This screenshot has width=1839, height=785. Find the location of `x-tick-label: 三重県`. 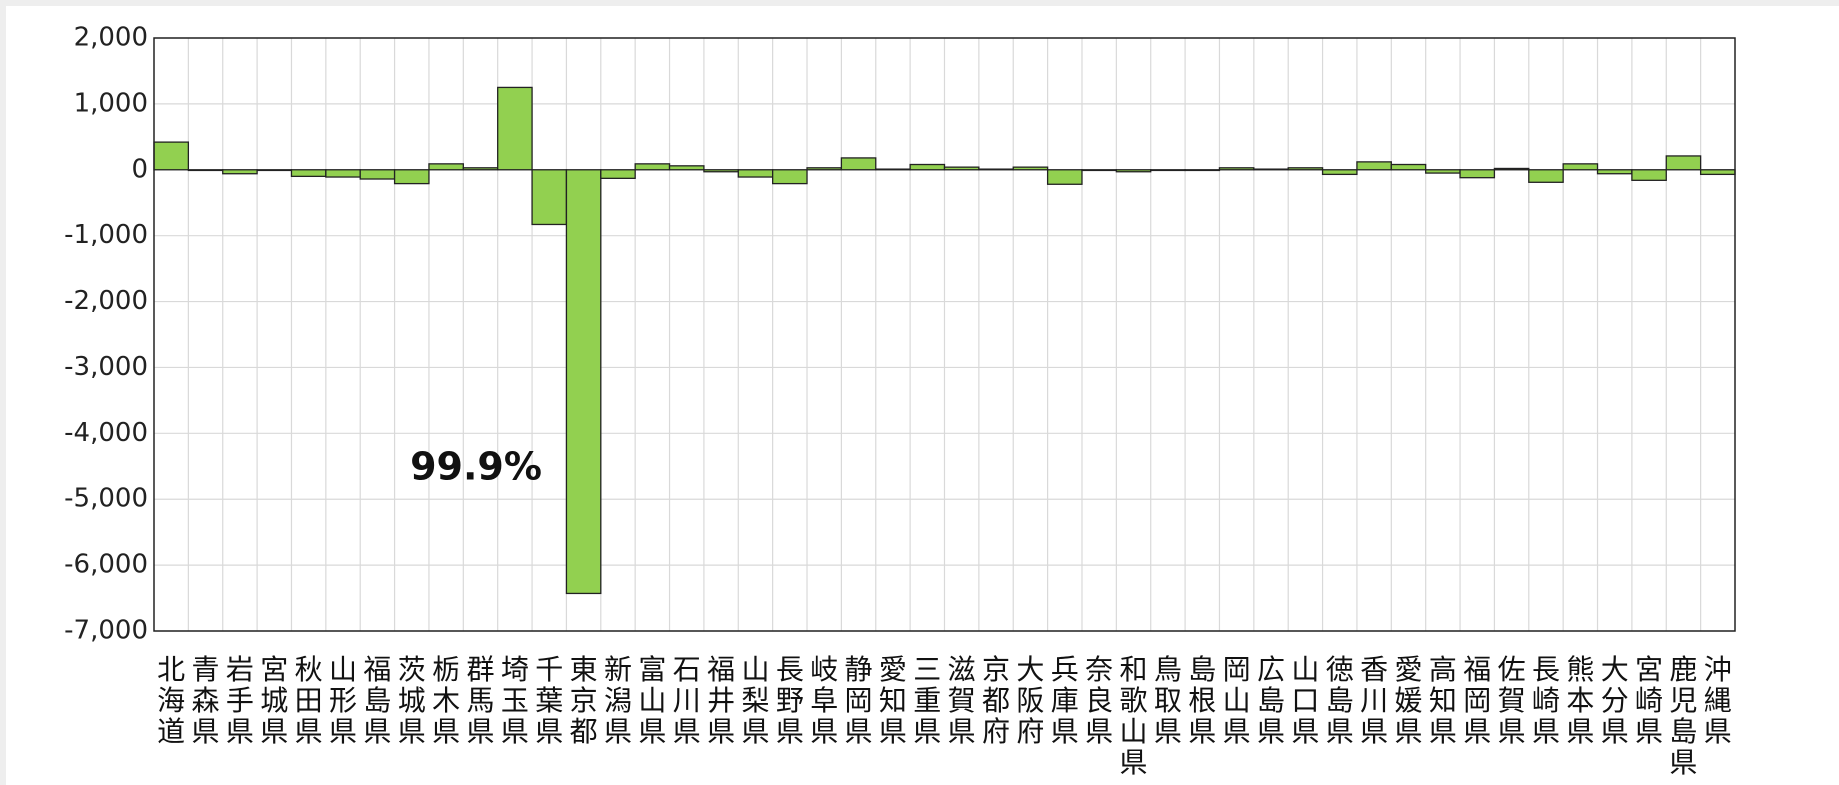

x-tick-label: 三重県 is located at coordinates (927, 700).